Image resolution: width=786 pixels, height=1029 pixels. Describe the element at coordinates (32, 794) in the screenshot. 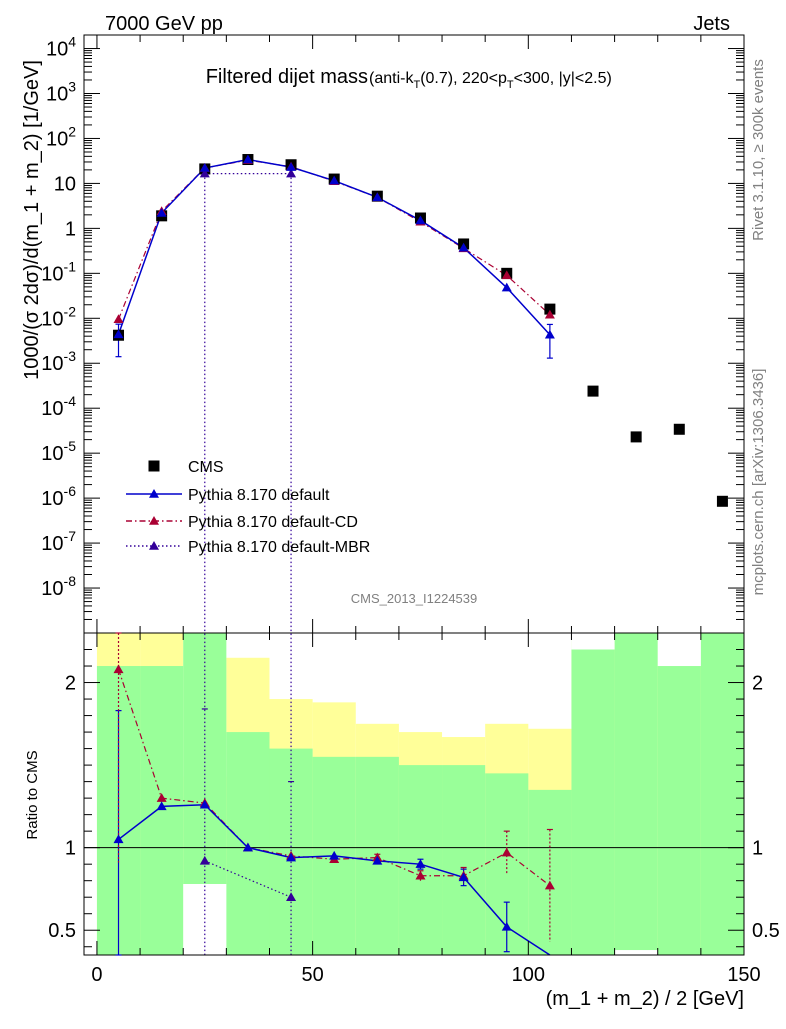

I see `ratio-axis-label: Ratio to CMS` at that location.